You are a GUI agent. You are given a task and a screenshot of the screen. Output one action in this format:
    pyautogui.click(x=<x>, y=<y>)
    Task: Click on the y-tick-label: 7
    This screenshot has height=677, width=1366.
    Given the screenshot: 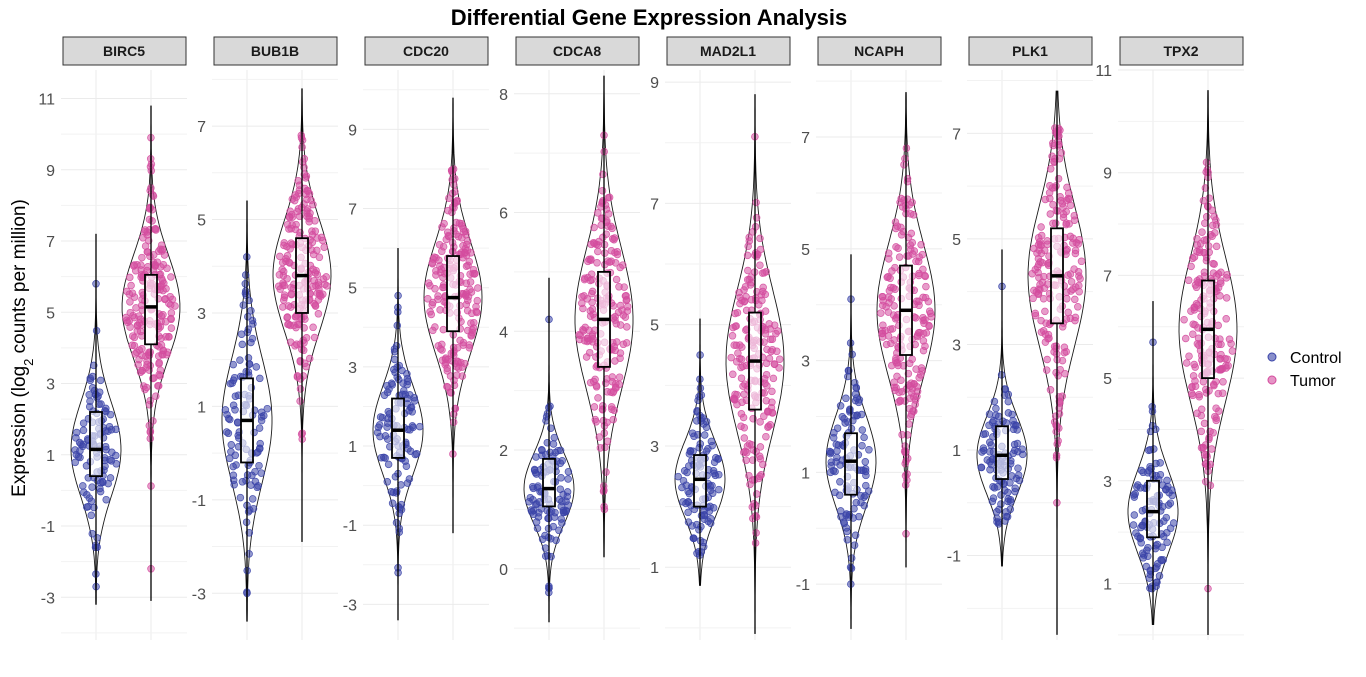 What is the action you would take?
    pyautogui.click(x=352, y=210)
    